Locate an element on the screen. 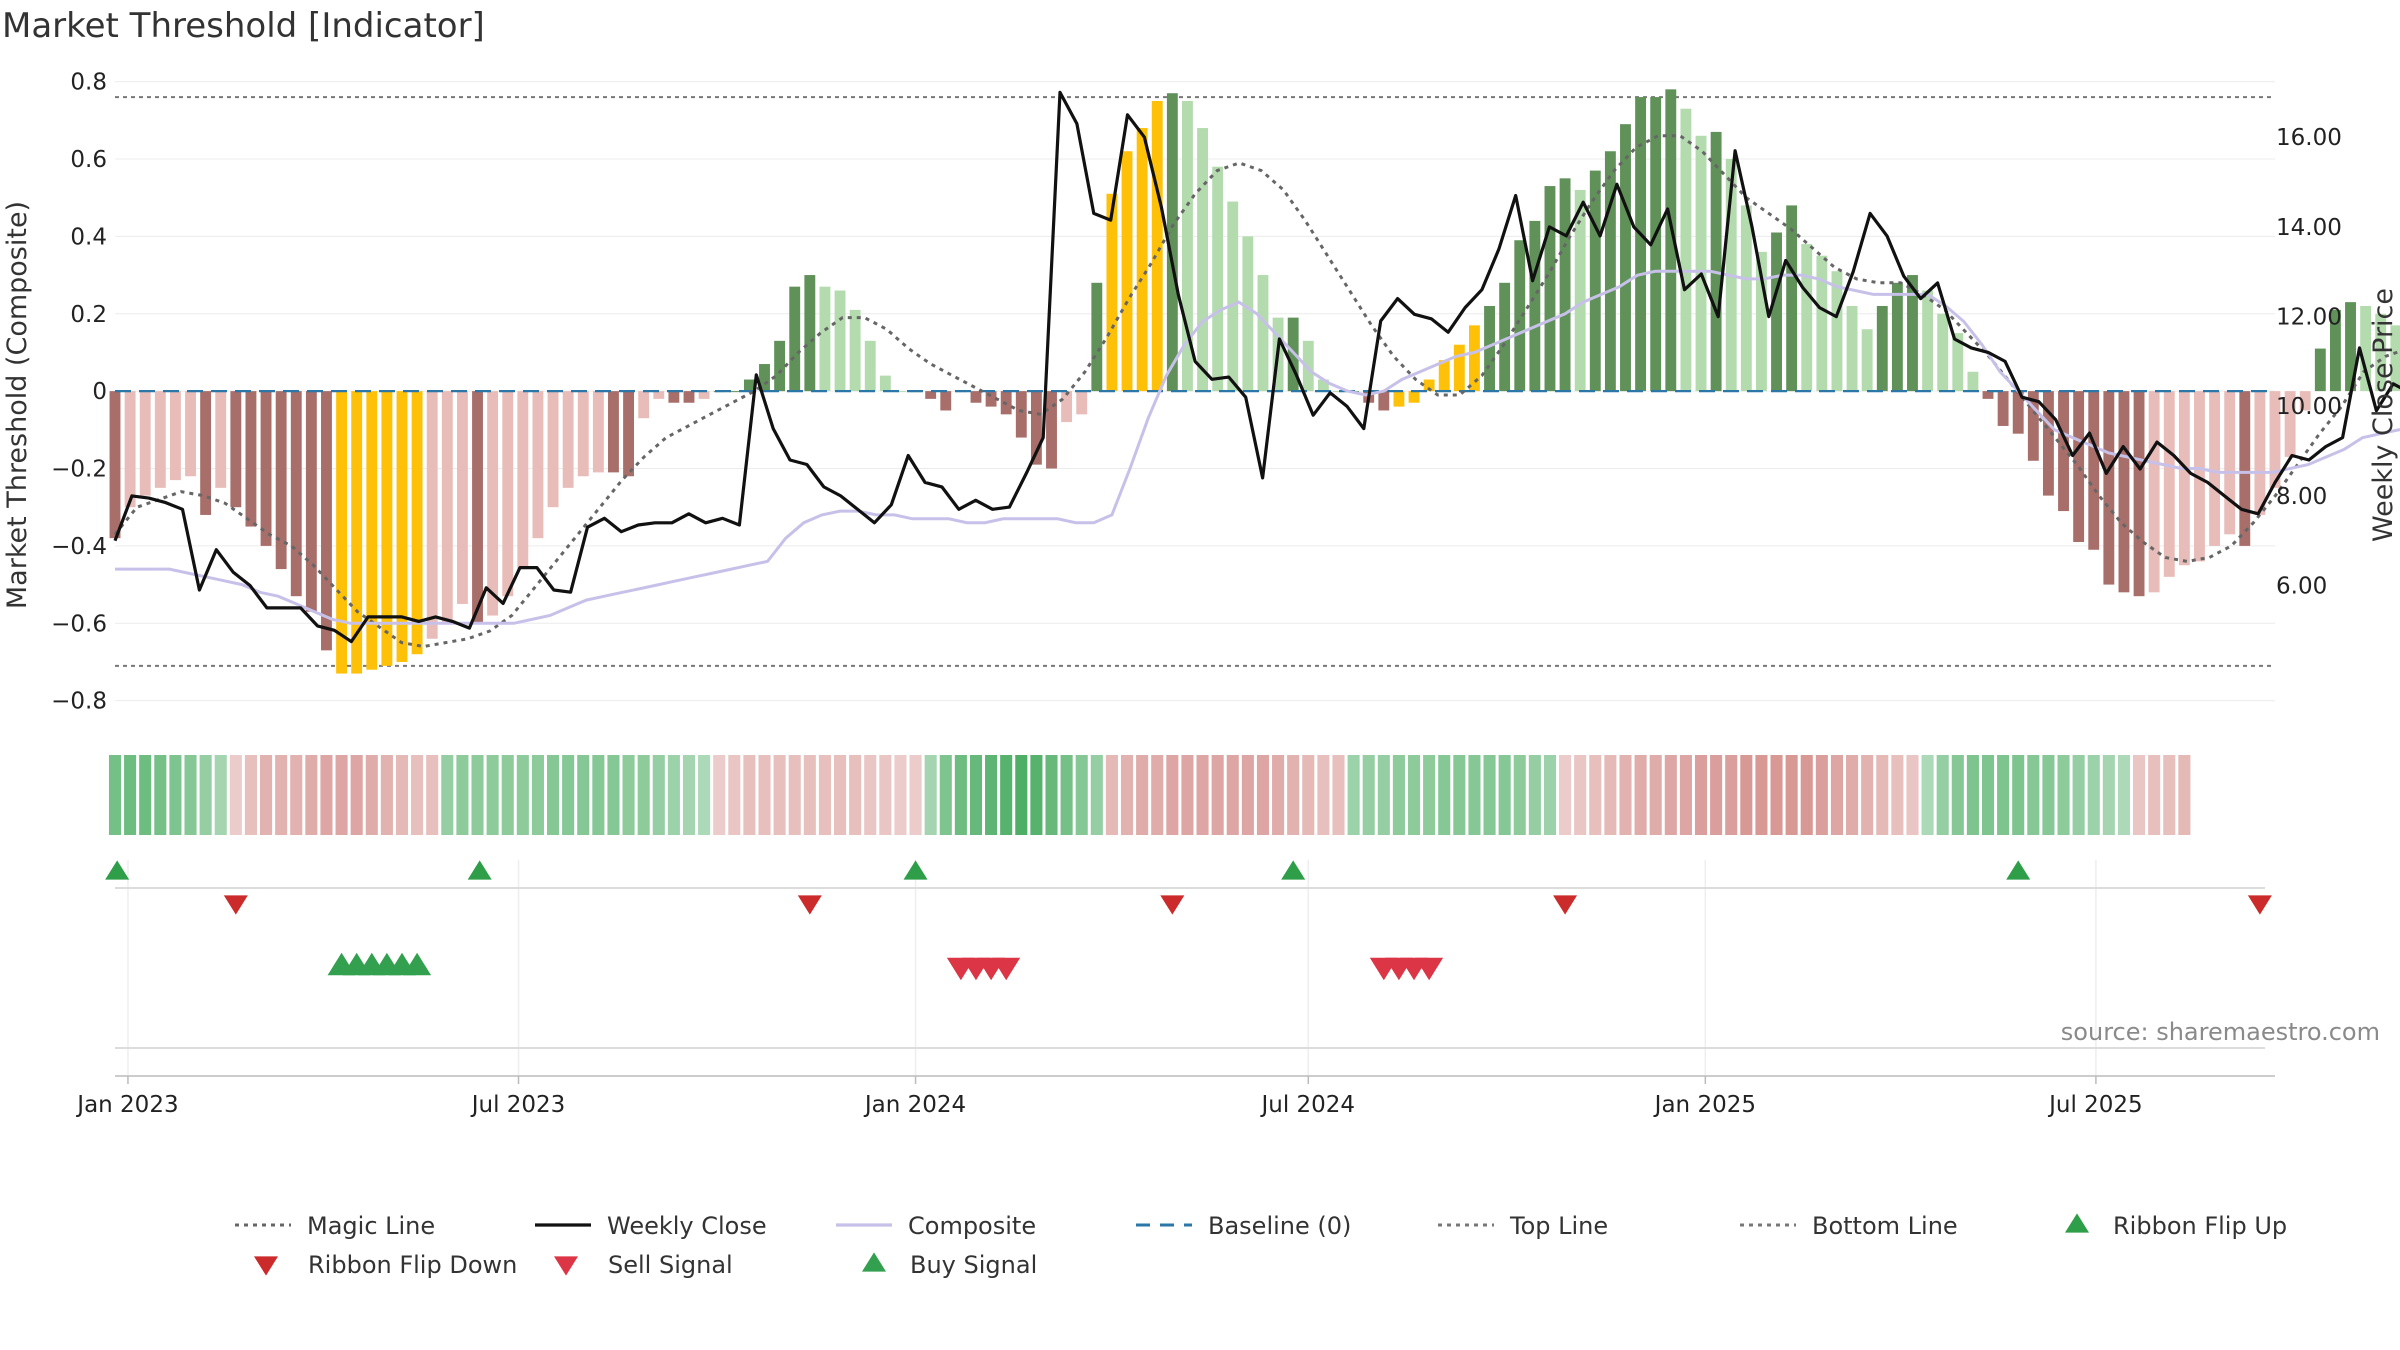  left-tick-label: 0.4 is located at coordinates (88, 237).